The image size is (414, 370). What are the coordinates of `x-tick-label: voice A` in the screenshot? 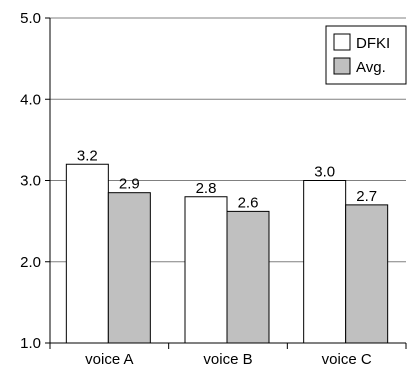 It's located at (109, 359).